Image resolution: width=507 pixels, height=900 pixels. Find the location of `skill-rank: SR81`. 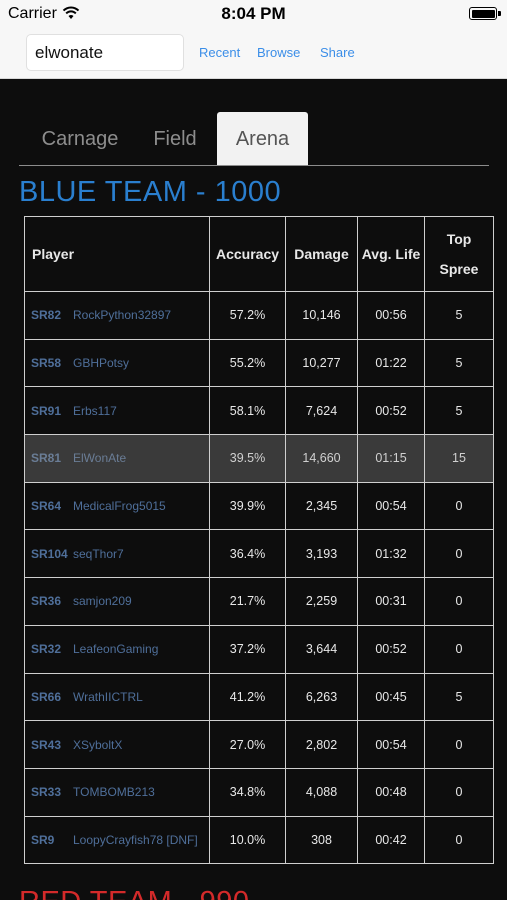

skill-rank: SR81 is located at coordinates (46, 458).